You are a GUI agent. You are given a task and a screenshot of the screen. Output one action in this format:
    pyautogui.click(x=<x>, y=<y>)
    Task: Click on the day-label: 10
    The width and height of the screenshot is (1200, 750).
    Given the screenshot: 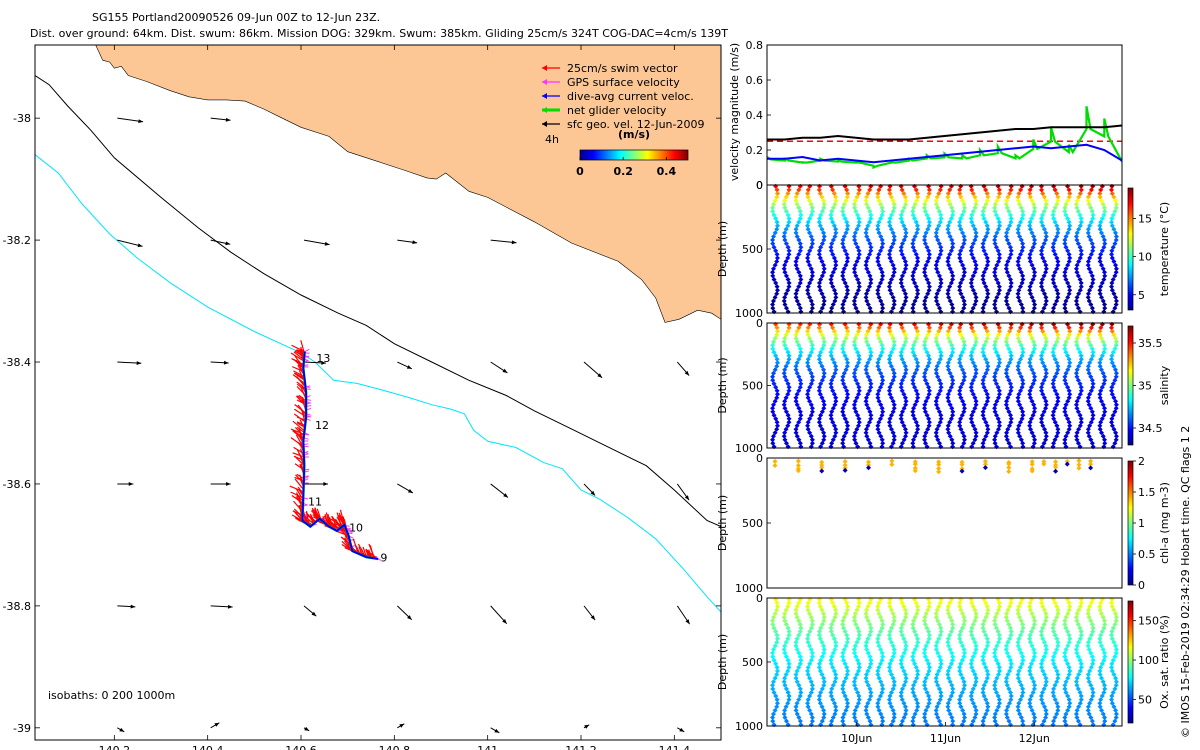 What is the action you would take?
    pyautogui.click(x=356, y=528)
    